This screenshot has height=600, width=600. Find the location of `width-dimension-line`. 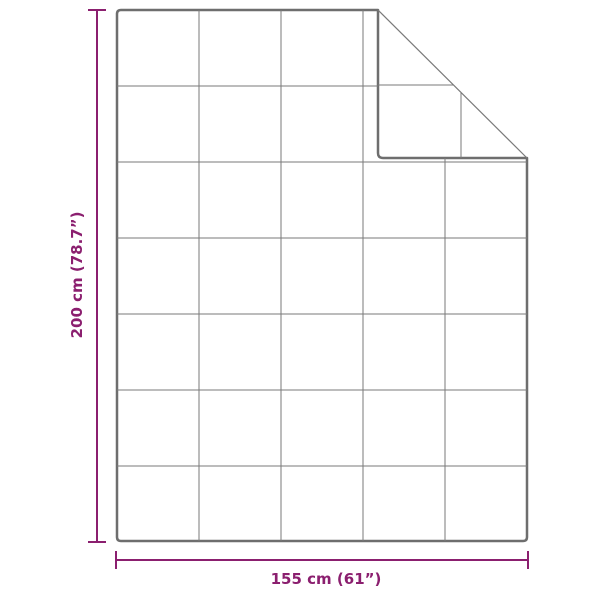

width-dimension-line is located at coordinates (322, 560).